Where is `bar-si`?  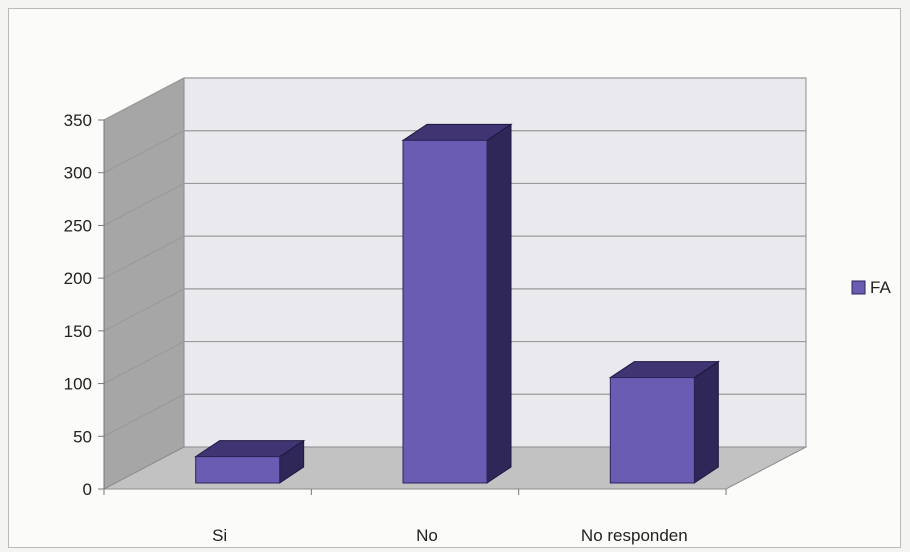
bar-si is located at coordinates (250, 461).